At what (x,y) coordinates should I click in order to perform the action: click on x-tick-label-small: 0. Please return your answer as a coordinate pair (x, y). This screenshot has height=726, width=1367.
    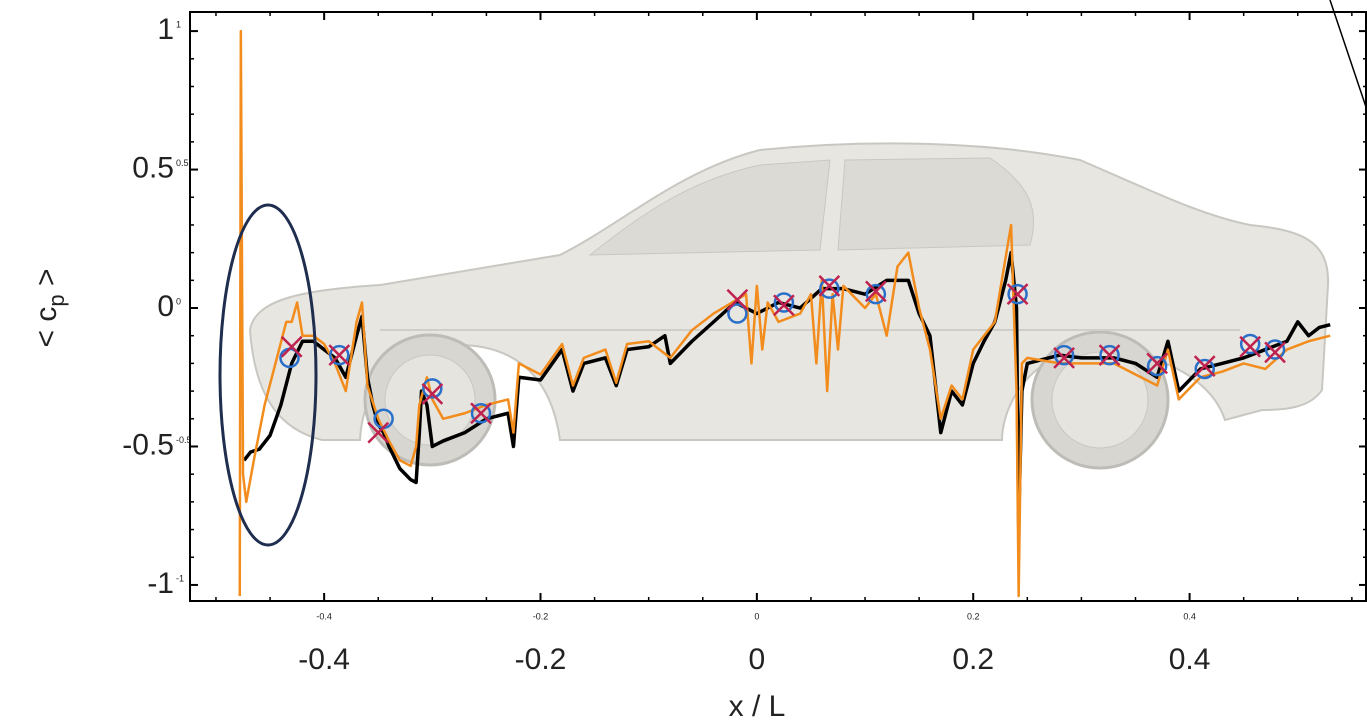
    Looking at the image, I should click on (756, 616).